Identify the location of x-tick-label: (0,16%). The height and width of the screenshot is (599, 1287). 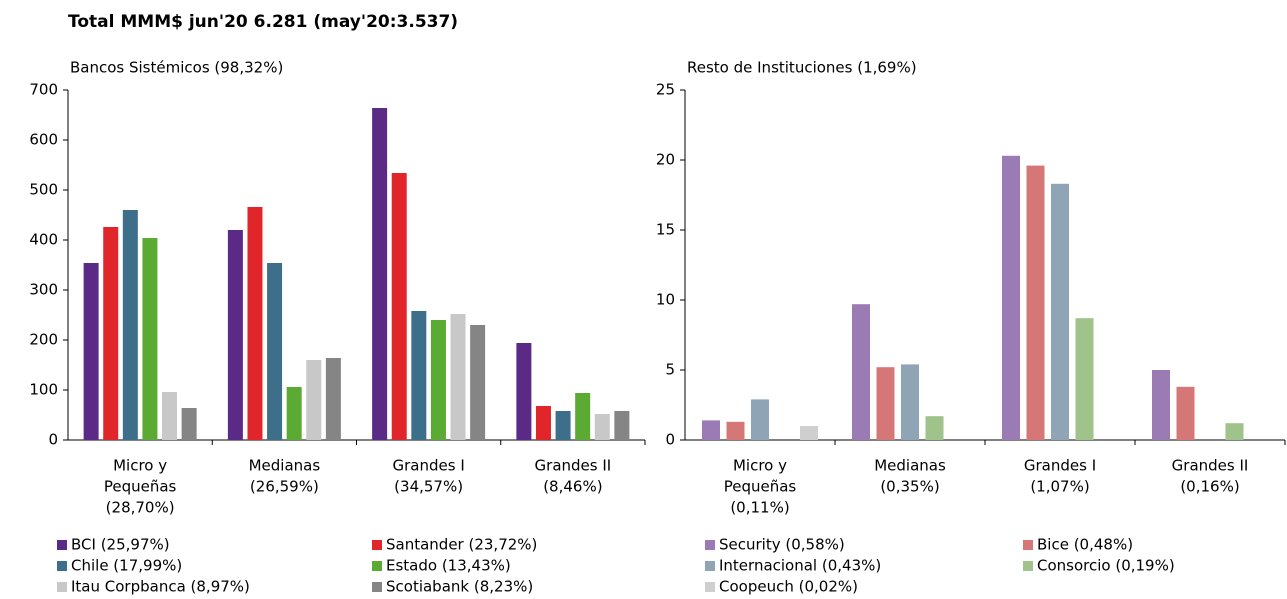
(1209, 487).